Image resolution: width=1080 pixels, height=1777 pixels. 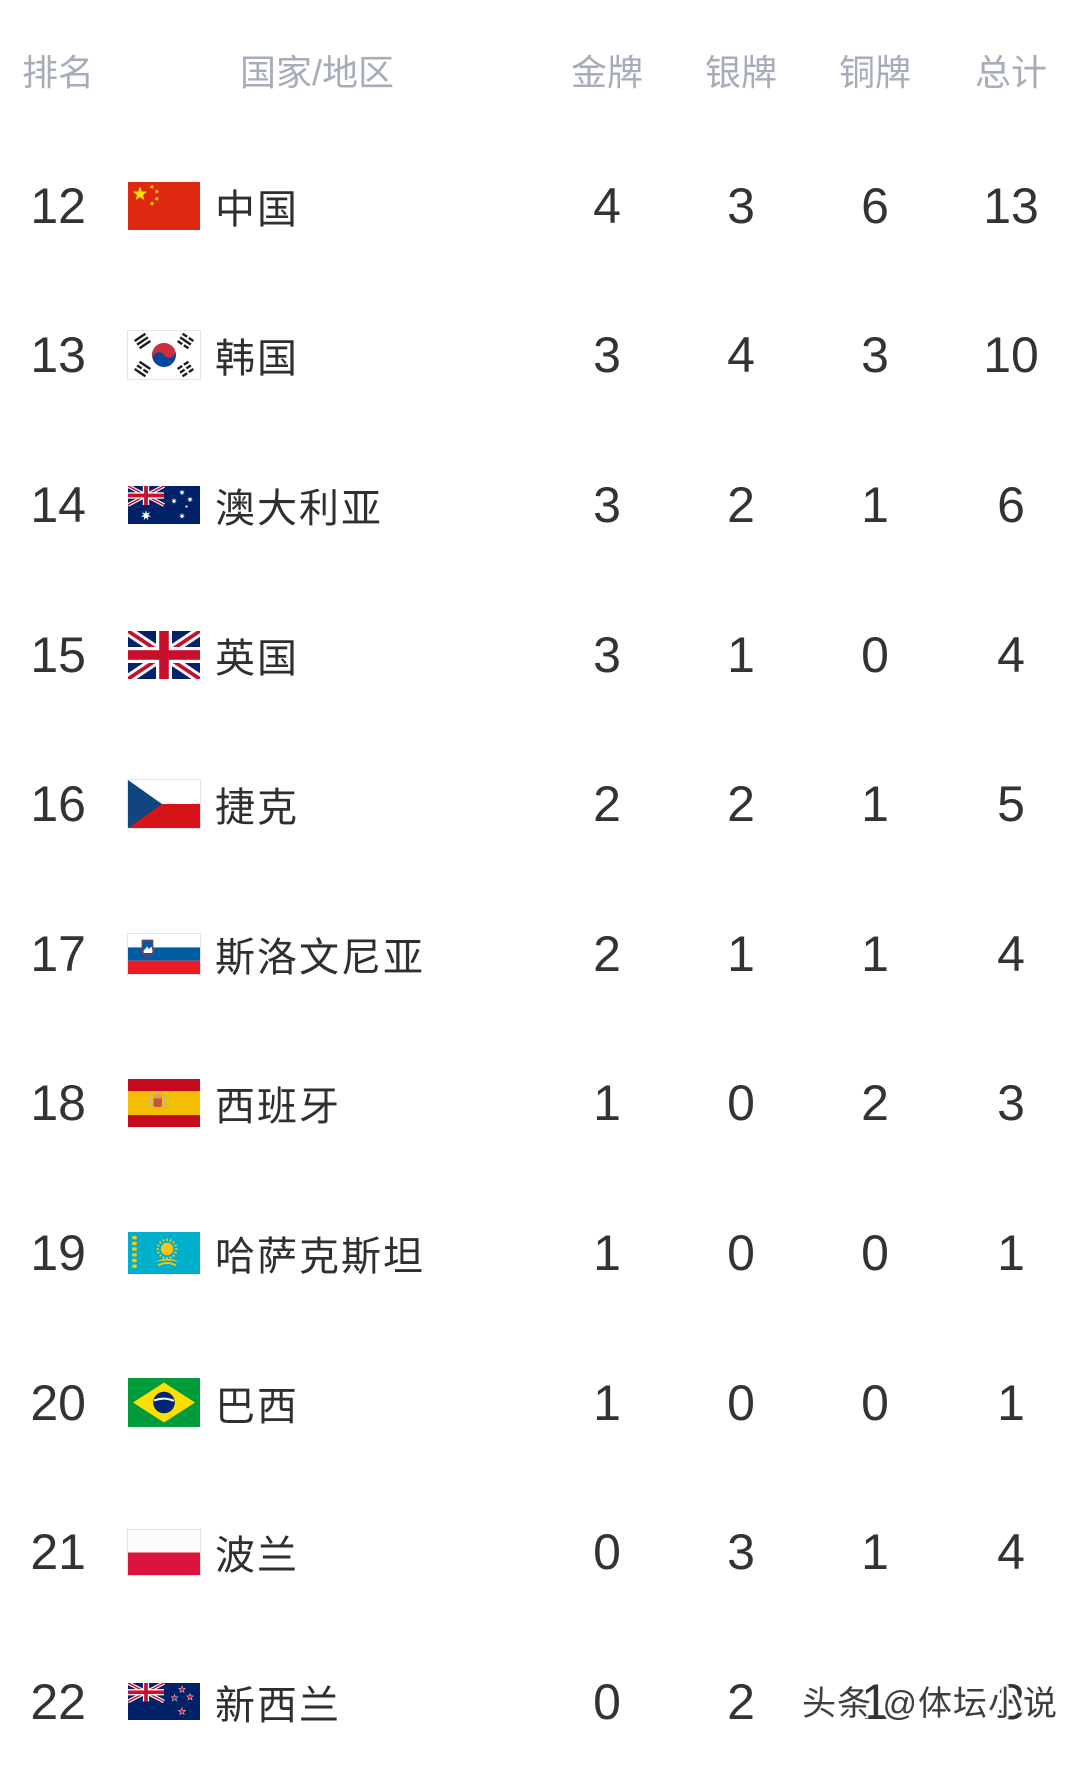 I want to click on rank-value: 22, so click(x=58, y=1701).